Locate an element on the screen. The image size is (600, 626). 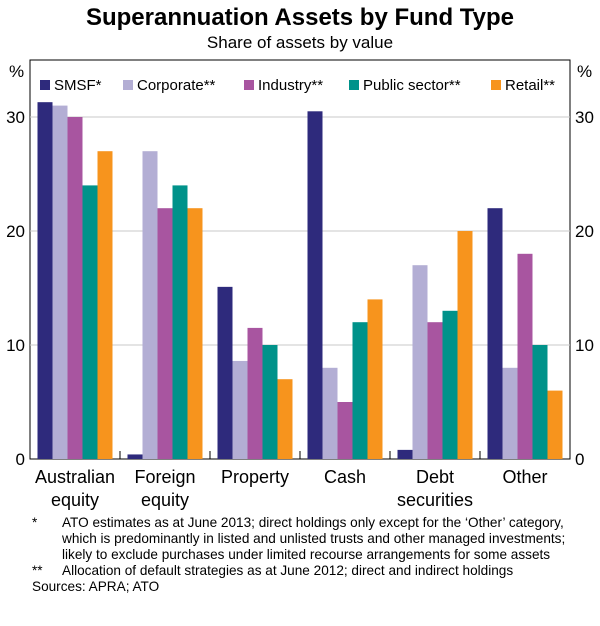
legend-label: SMSF* is located at coordinates (78, 85).